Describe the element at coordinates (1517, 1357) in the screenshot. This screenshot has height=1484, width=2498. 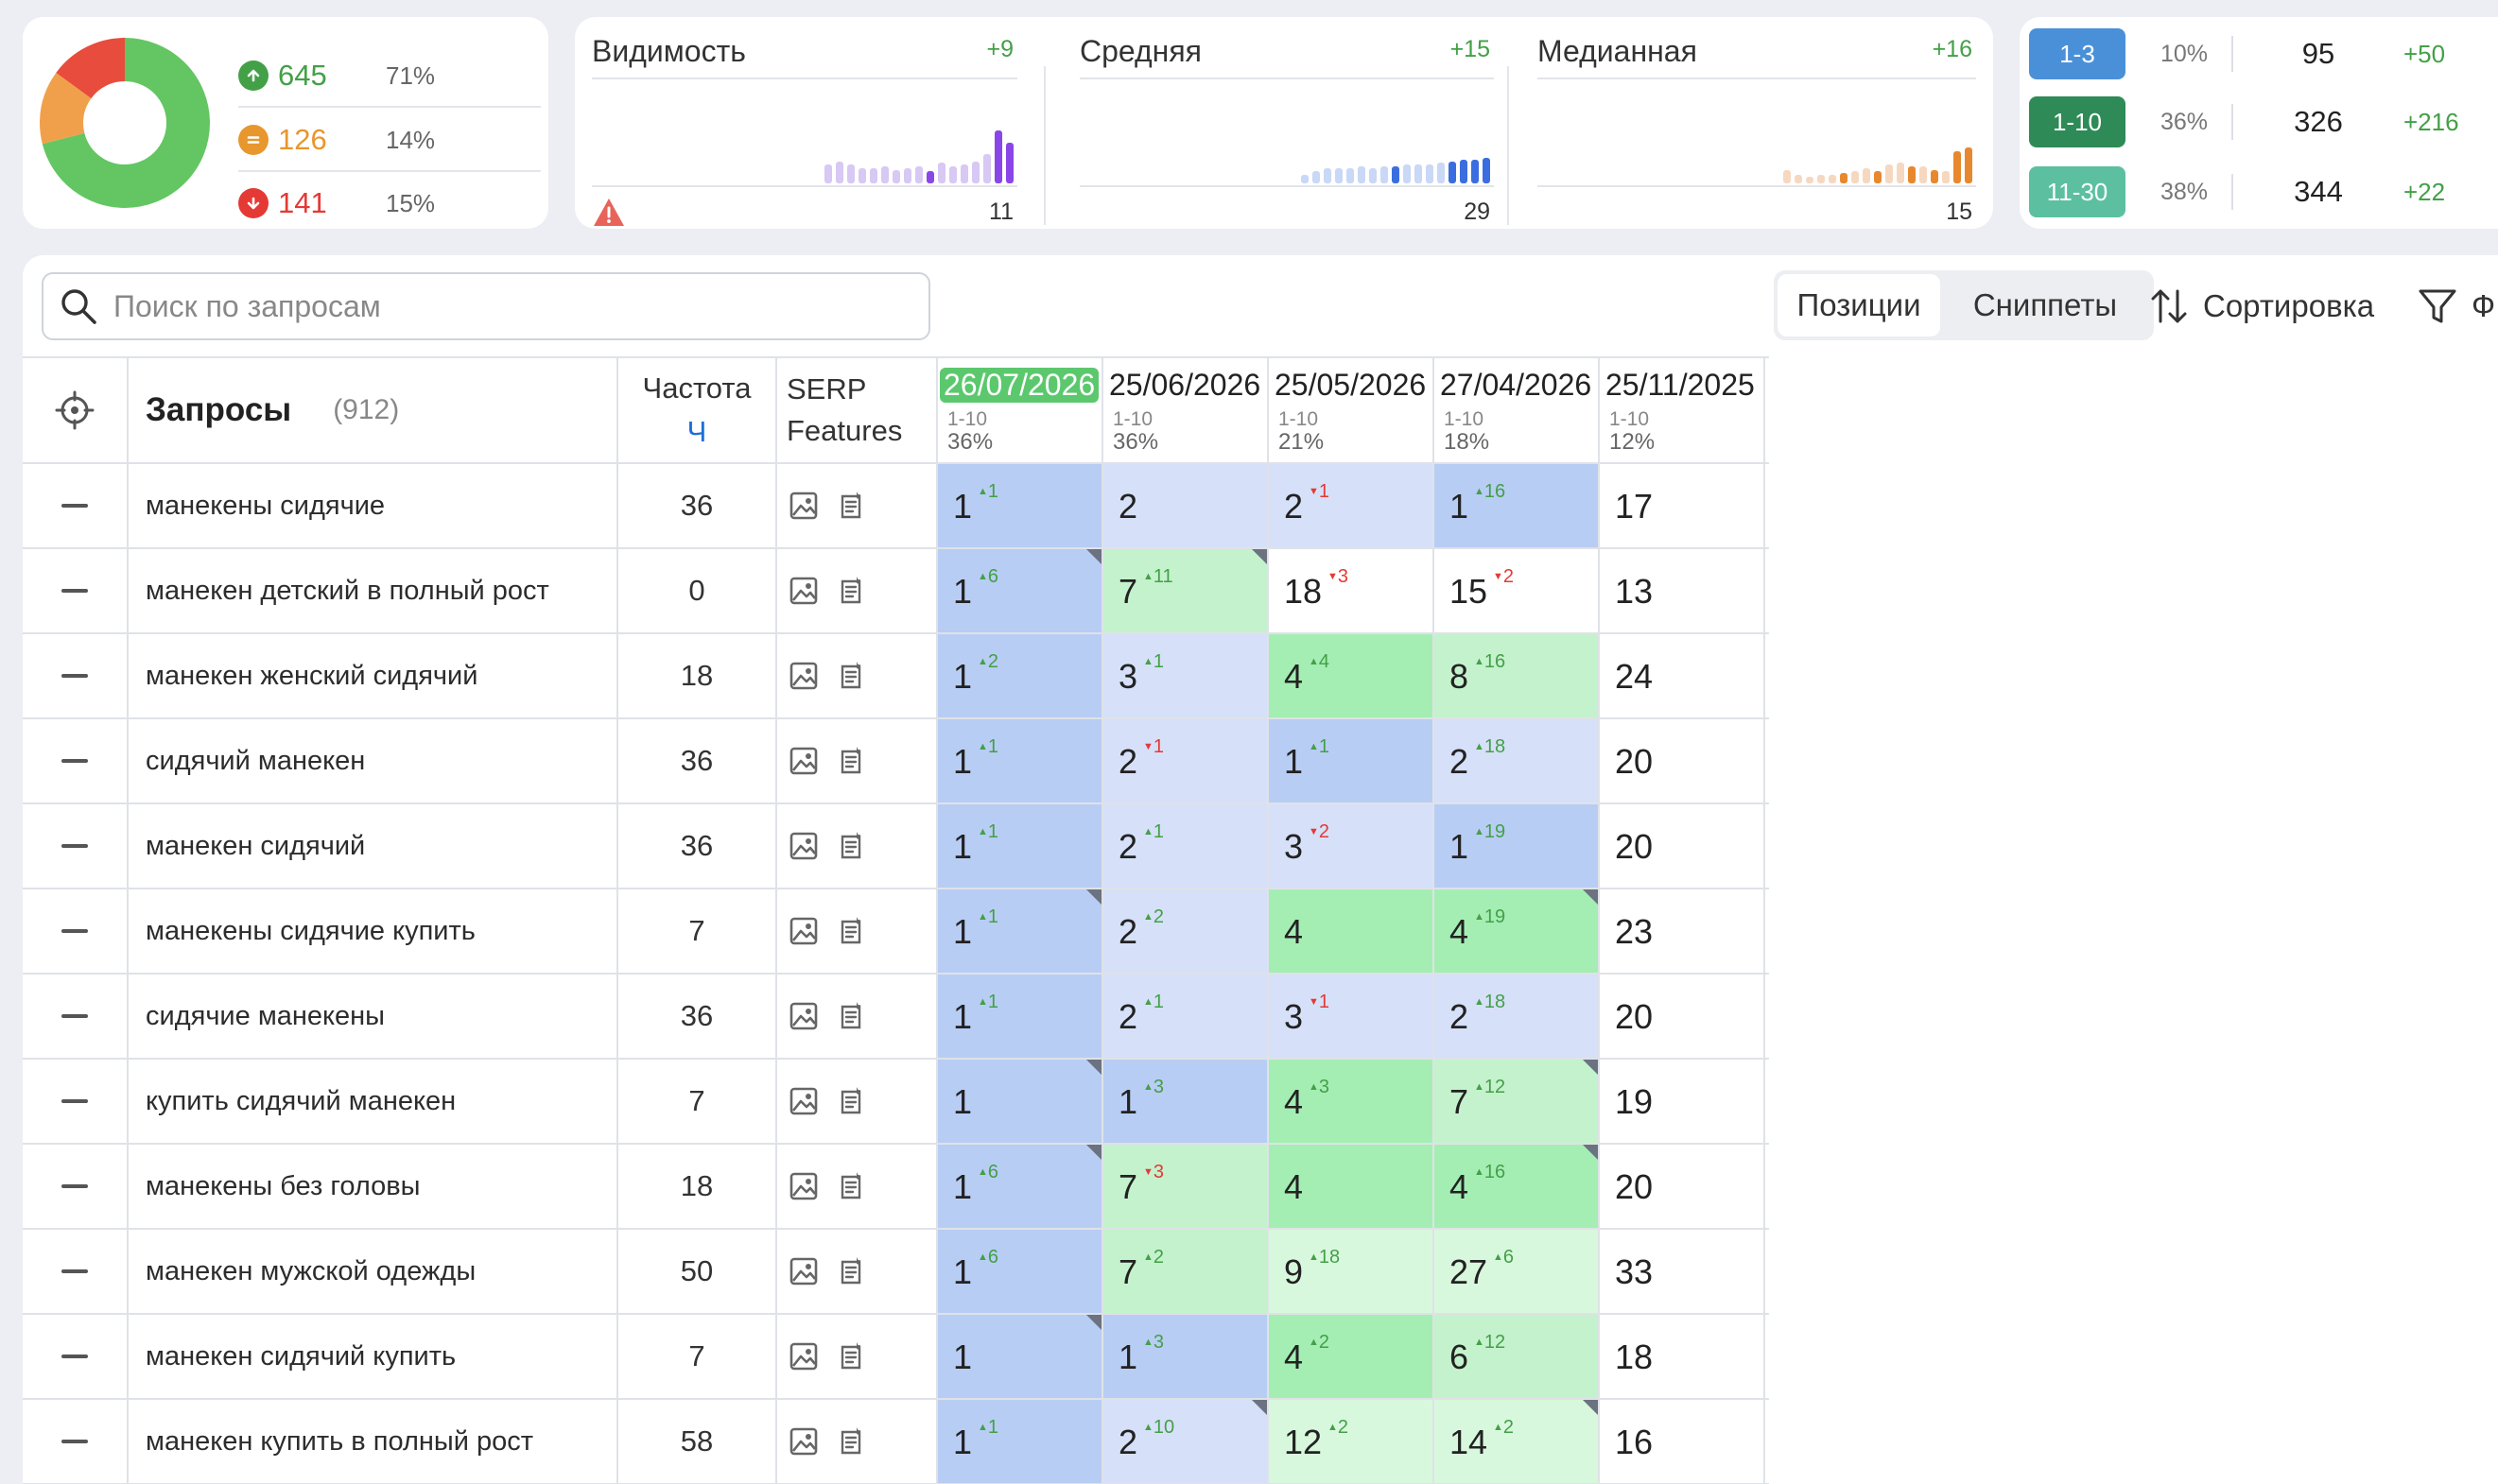
I see `position-cell: 6 ▲12` at that location.